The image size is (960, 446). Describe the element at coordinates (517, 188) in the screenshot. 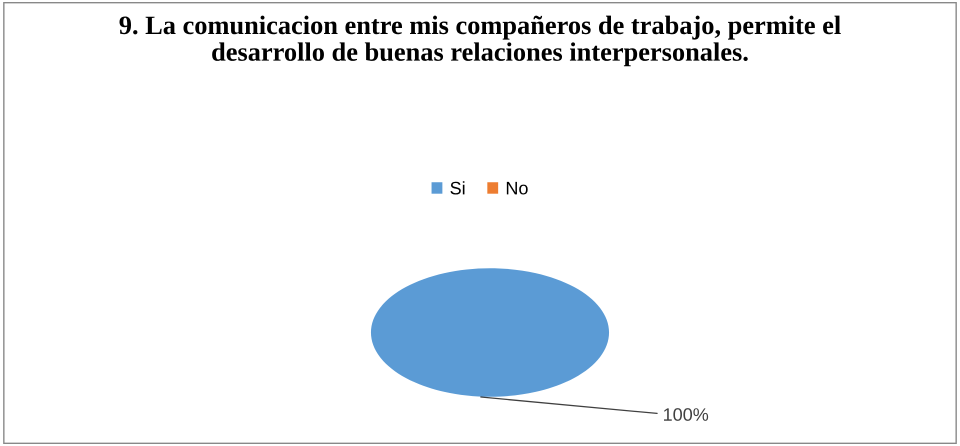

I see `legend-label: No` at that location.